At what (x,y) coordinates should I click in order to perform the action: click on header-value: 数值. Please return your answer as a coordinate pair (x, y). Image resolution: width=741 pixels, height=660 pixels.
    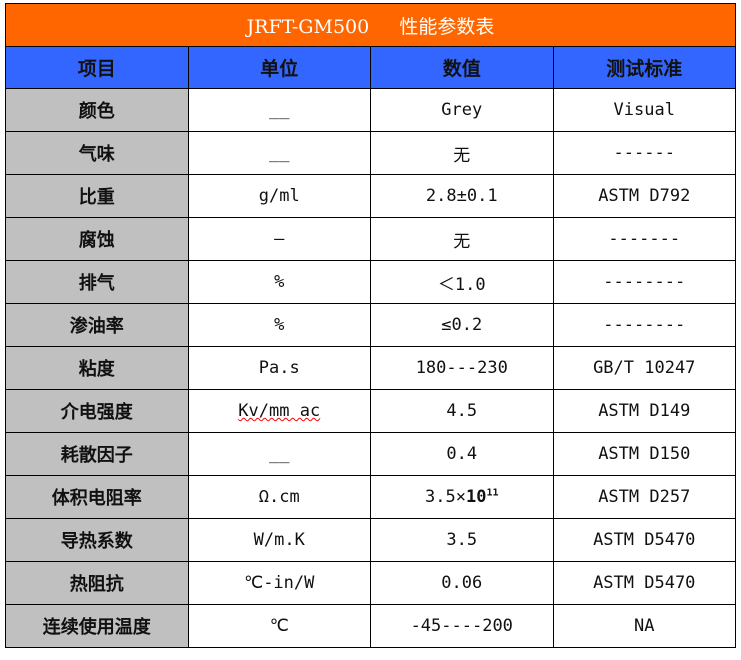
    Looking at the image, I should click on (462, 67).